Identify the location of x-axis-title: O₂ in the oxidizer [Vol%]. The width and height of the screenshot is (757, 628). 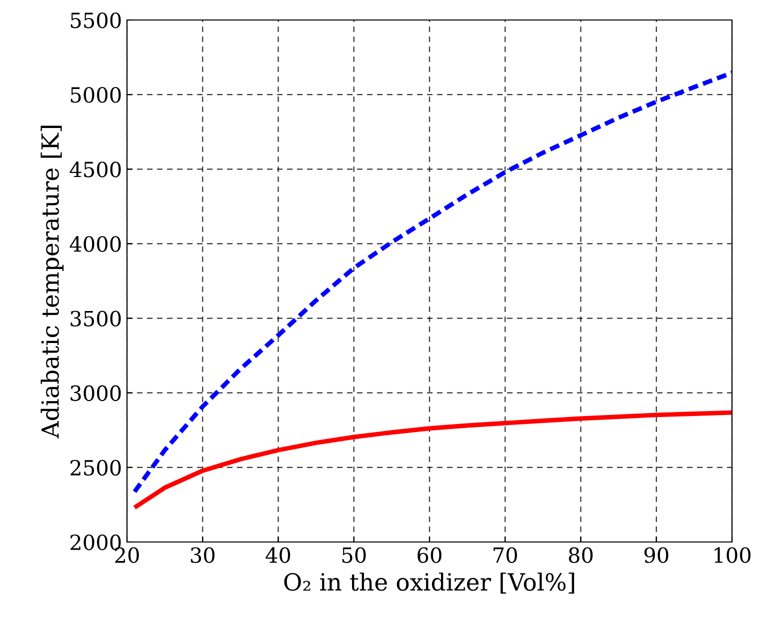
(429, 583).